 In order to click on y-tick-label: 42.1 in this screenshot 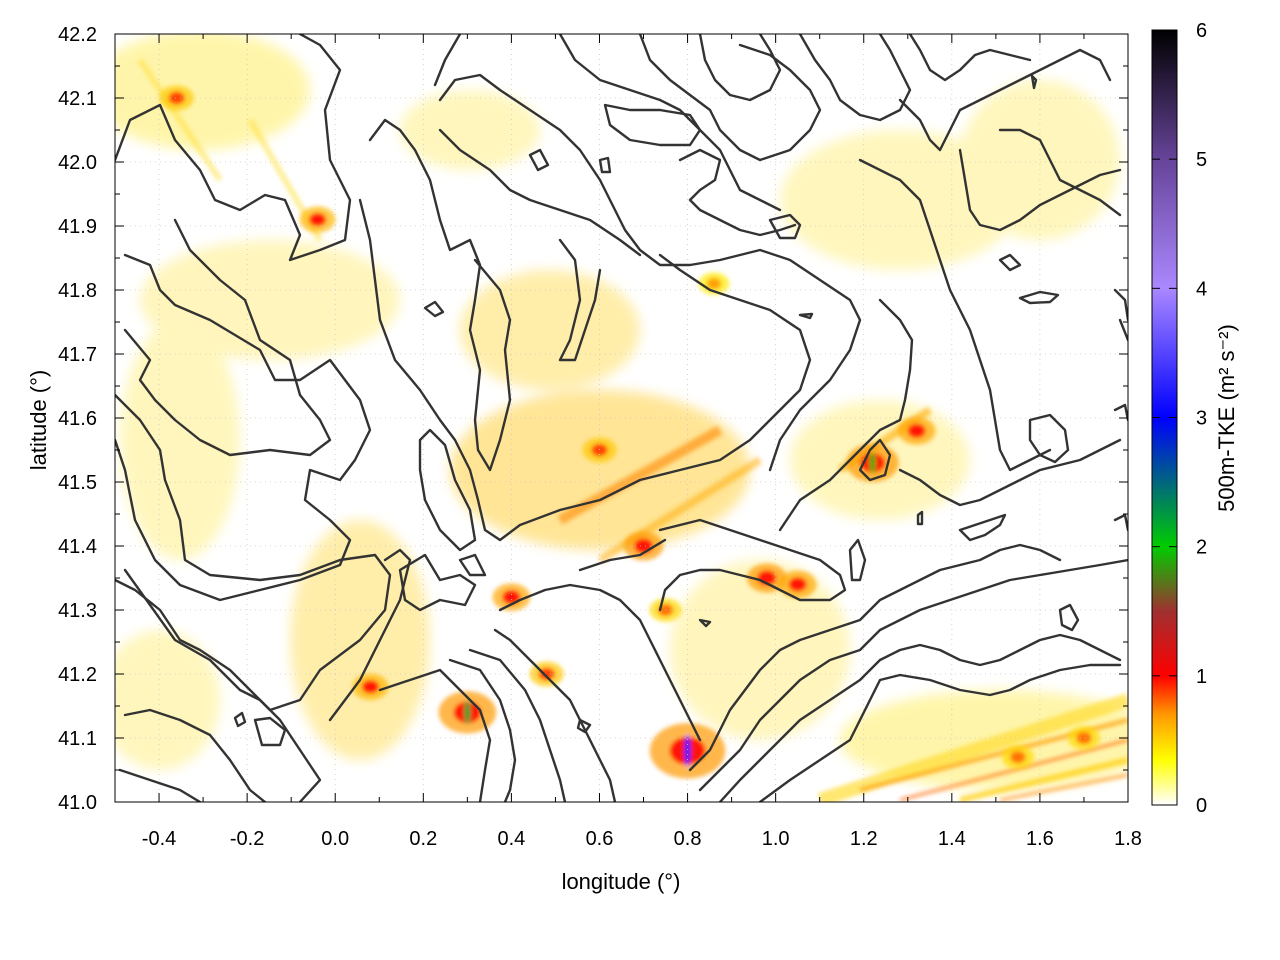, I will do `click(77, 99)`.